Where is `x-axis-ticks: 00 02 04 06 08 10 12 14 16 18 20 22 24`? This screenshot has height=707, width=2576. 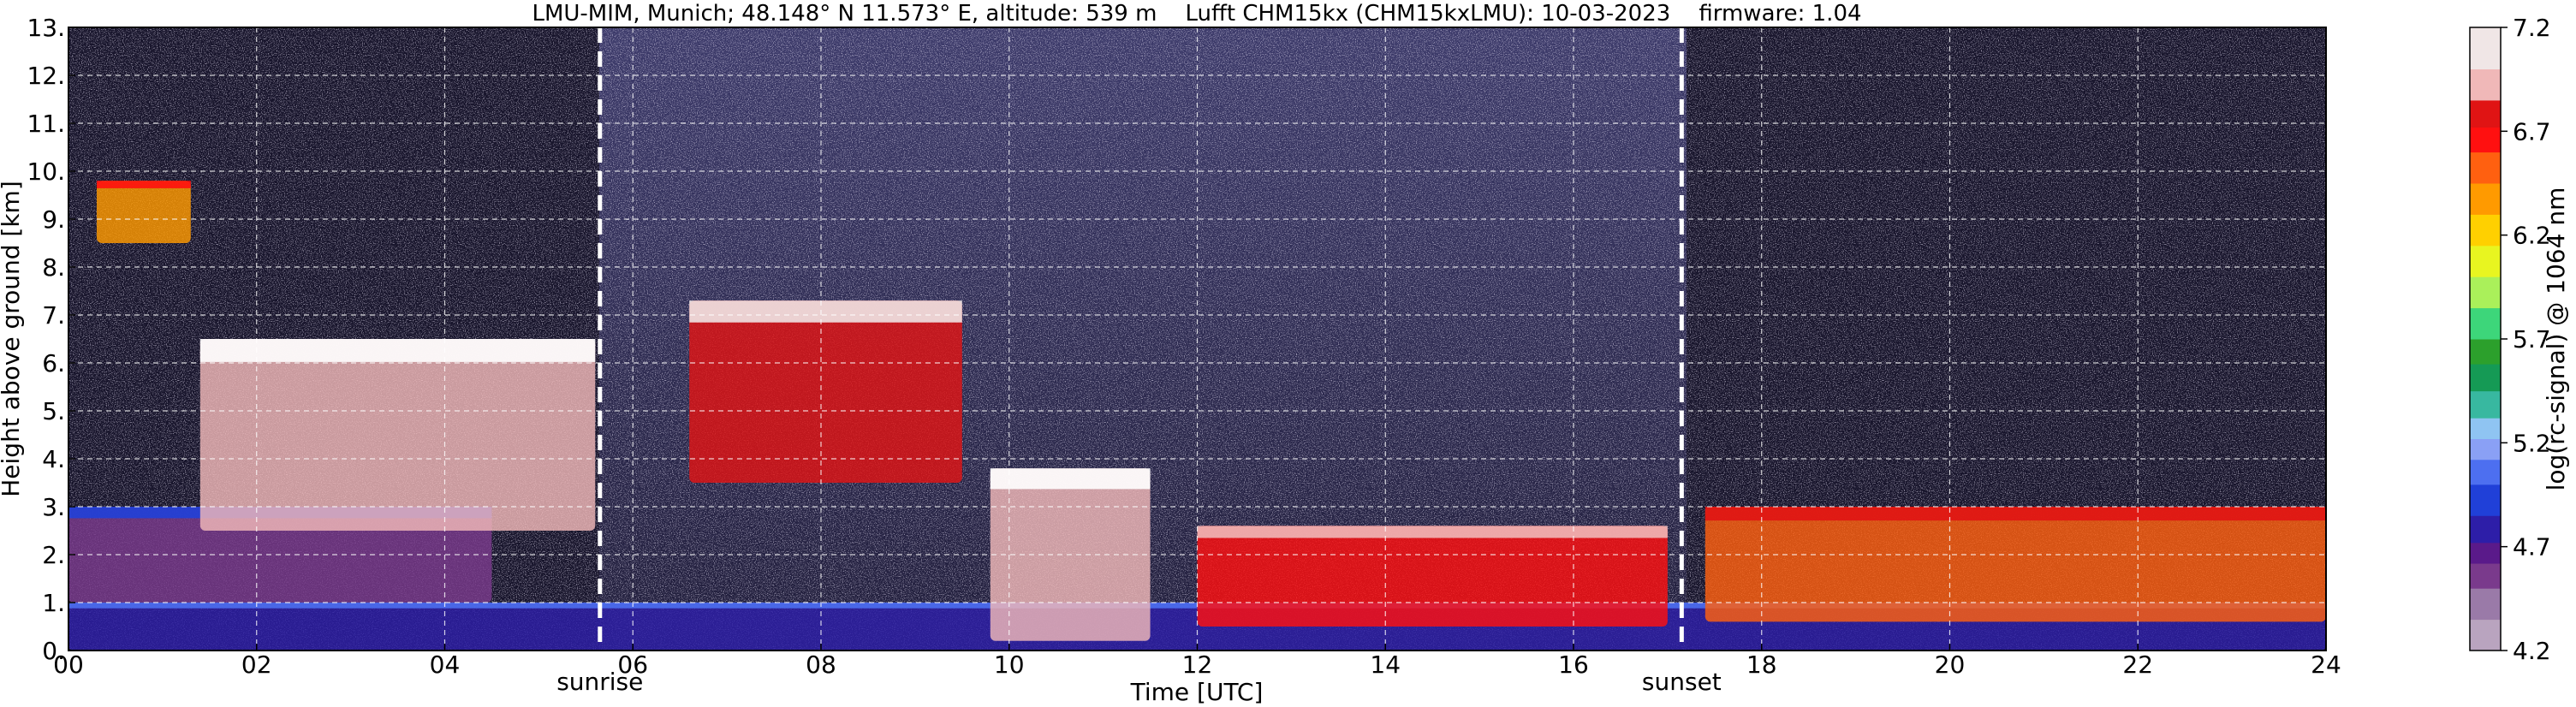 x-axis-ticks: 00 02 04 06 08 10 12 14 16 18 20 22 24 is located at coordinates (1197, 661).